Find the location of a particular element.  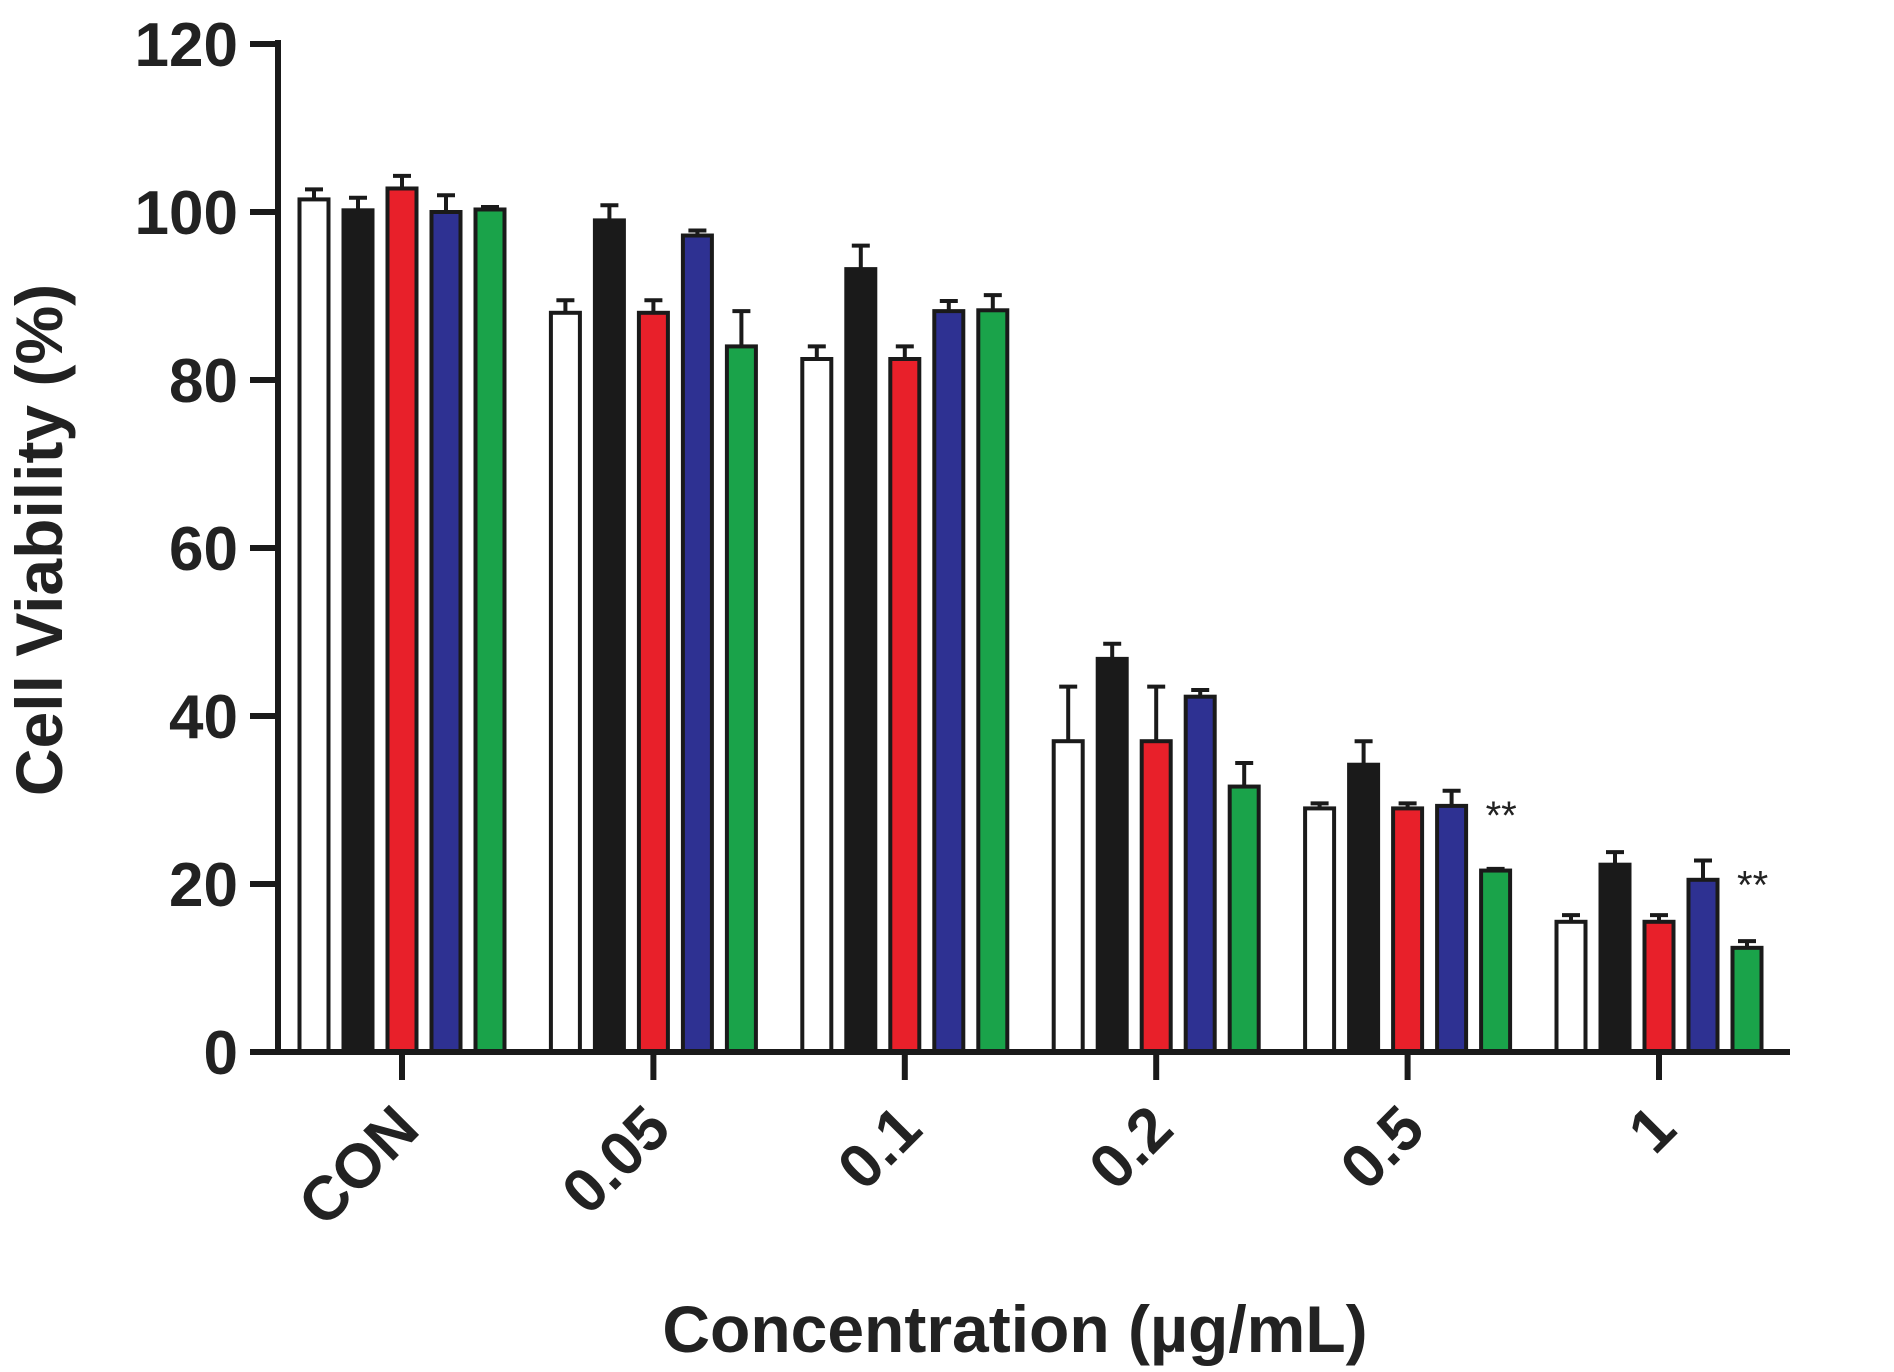

y-tick-label: 120 is located at coordinates (186, 45).